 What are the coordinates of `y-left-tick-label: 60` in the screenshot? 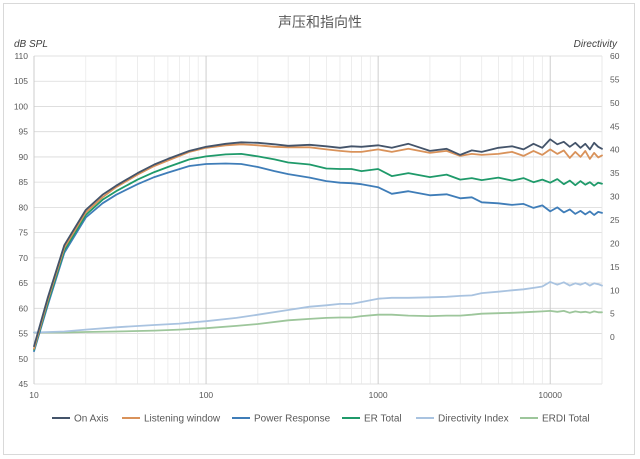 It's located at (24, 308).